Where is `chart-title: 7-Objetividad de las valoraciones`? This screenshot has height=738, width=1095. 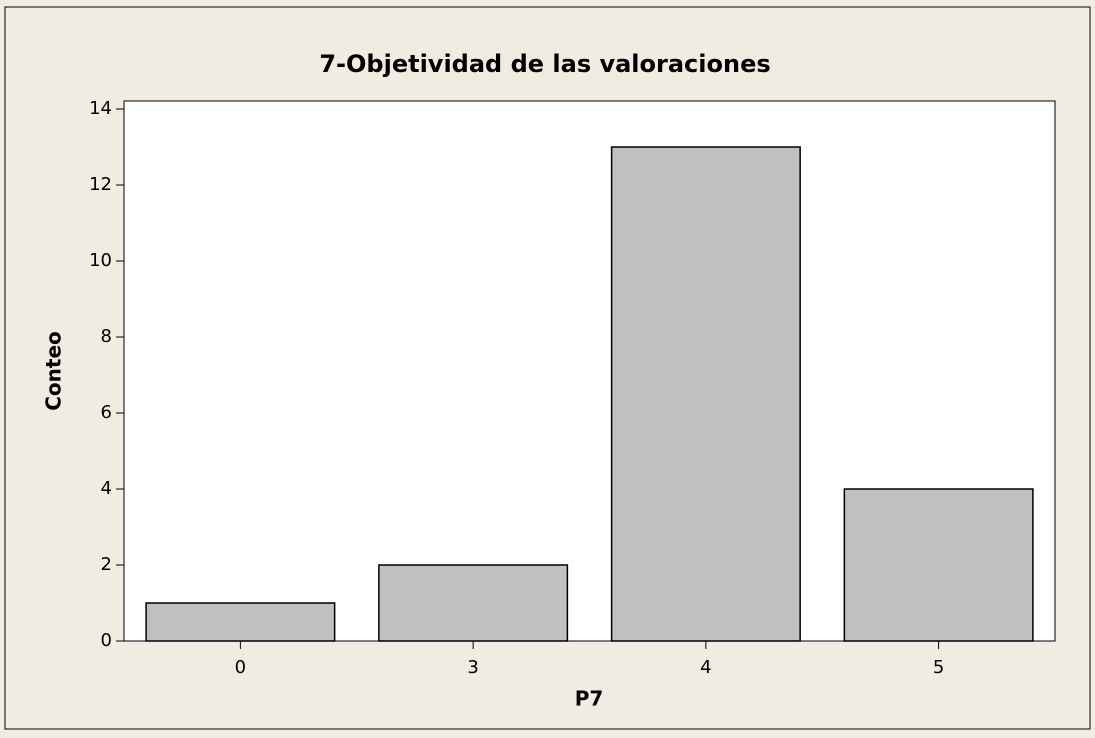 chart-title: 7-Objetividad de las valoraciones is located at coordinates (544, 64).